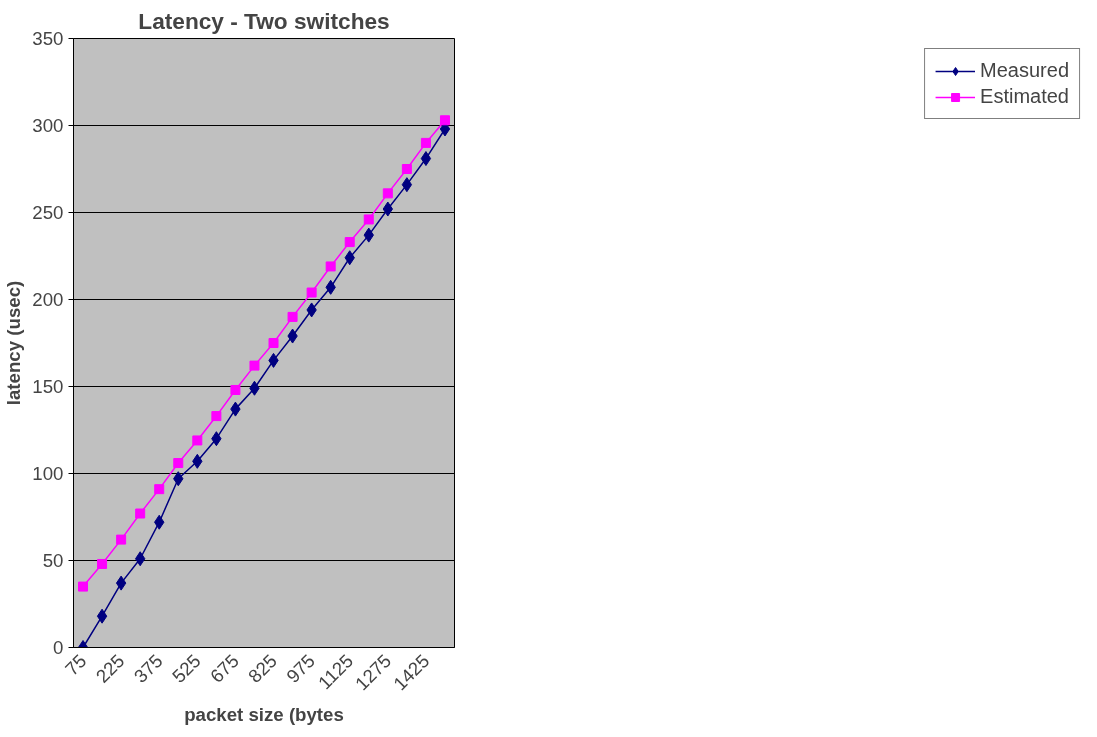 The width and height of the screenshot is (1097, 737). What do you see at coordinates (262, 668) in the screenshot?
I see `x-tick-label: 825` at bounding box center [262, 668].